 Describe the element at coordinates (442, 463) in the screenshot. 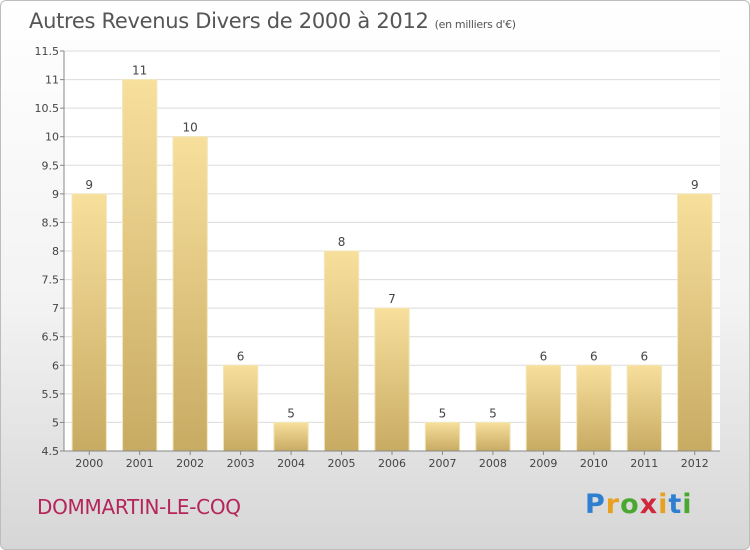

I see `x-tick-label: 2007` at that location.